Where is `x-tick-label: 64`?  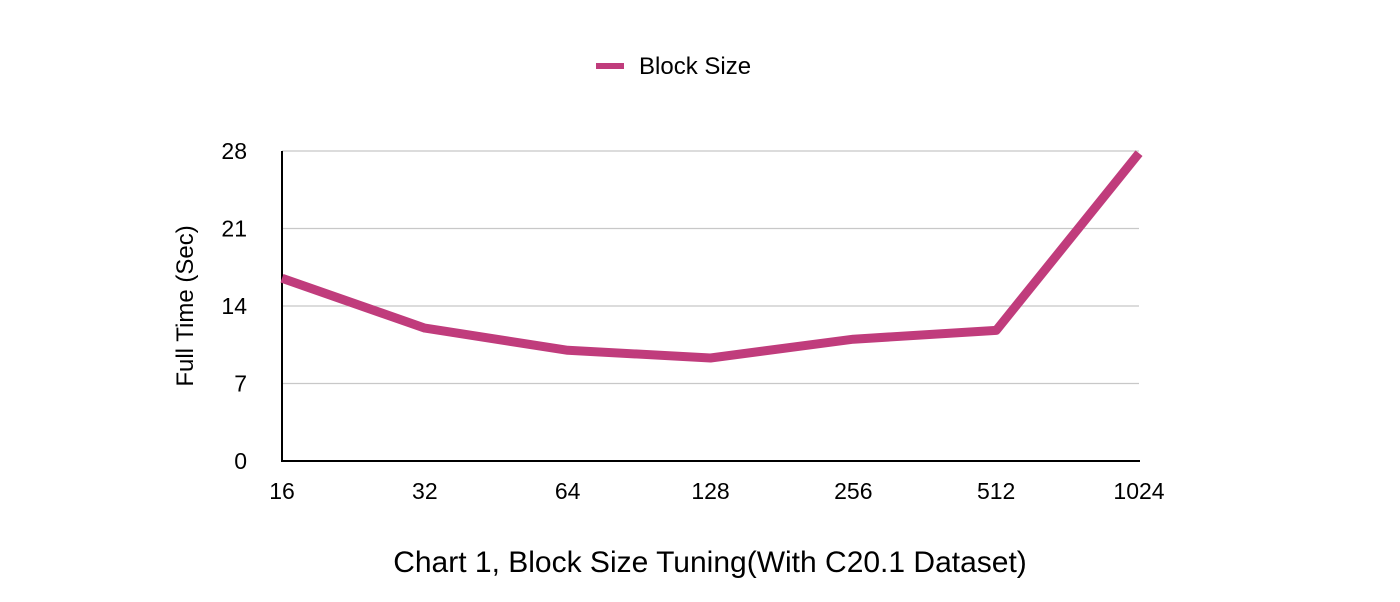
x-tick-label: 64 is located at coordinates (568, 491).